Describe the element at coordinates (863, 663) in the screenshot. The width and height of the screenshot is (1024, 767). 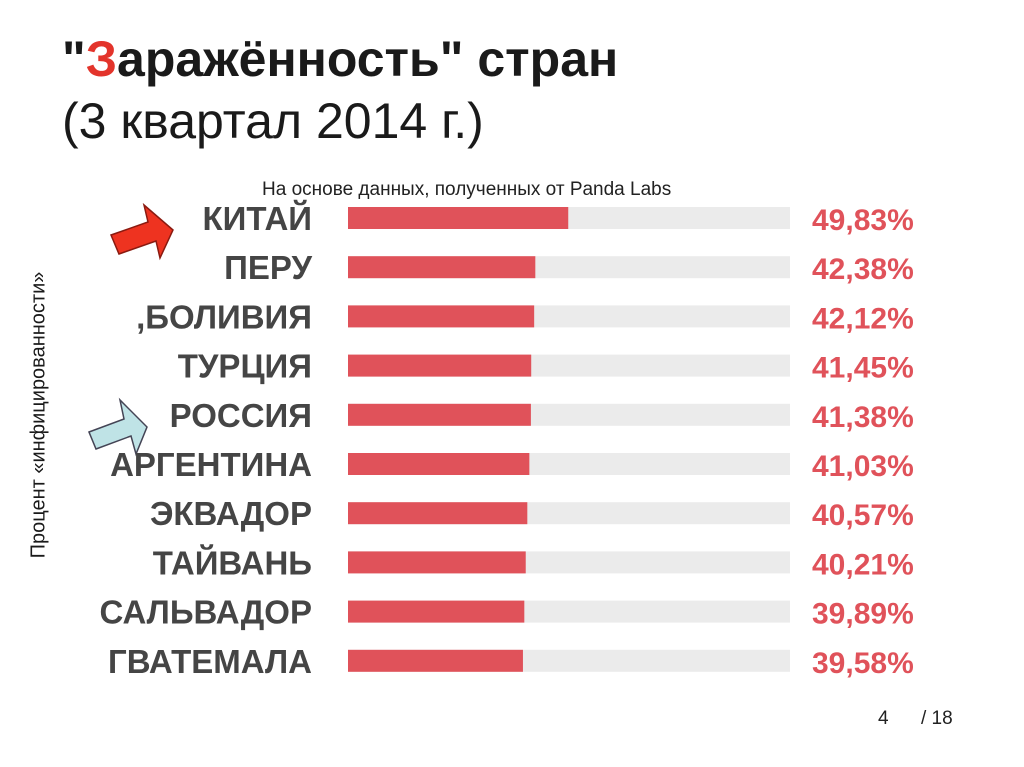
I see `value-label: 39,58%` at that location.